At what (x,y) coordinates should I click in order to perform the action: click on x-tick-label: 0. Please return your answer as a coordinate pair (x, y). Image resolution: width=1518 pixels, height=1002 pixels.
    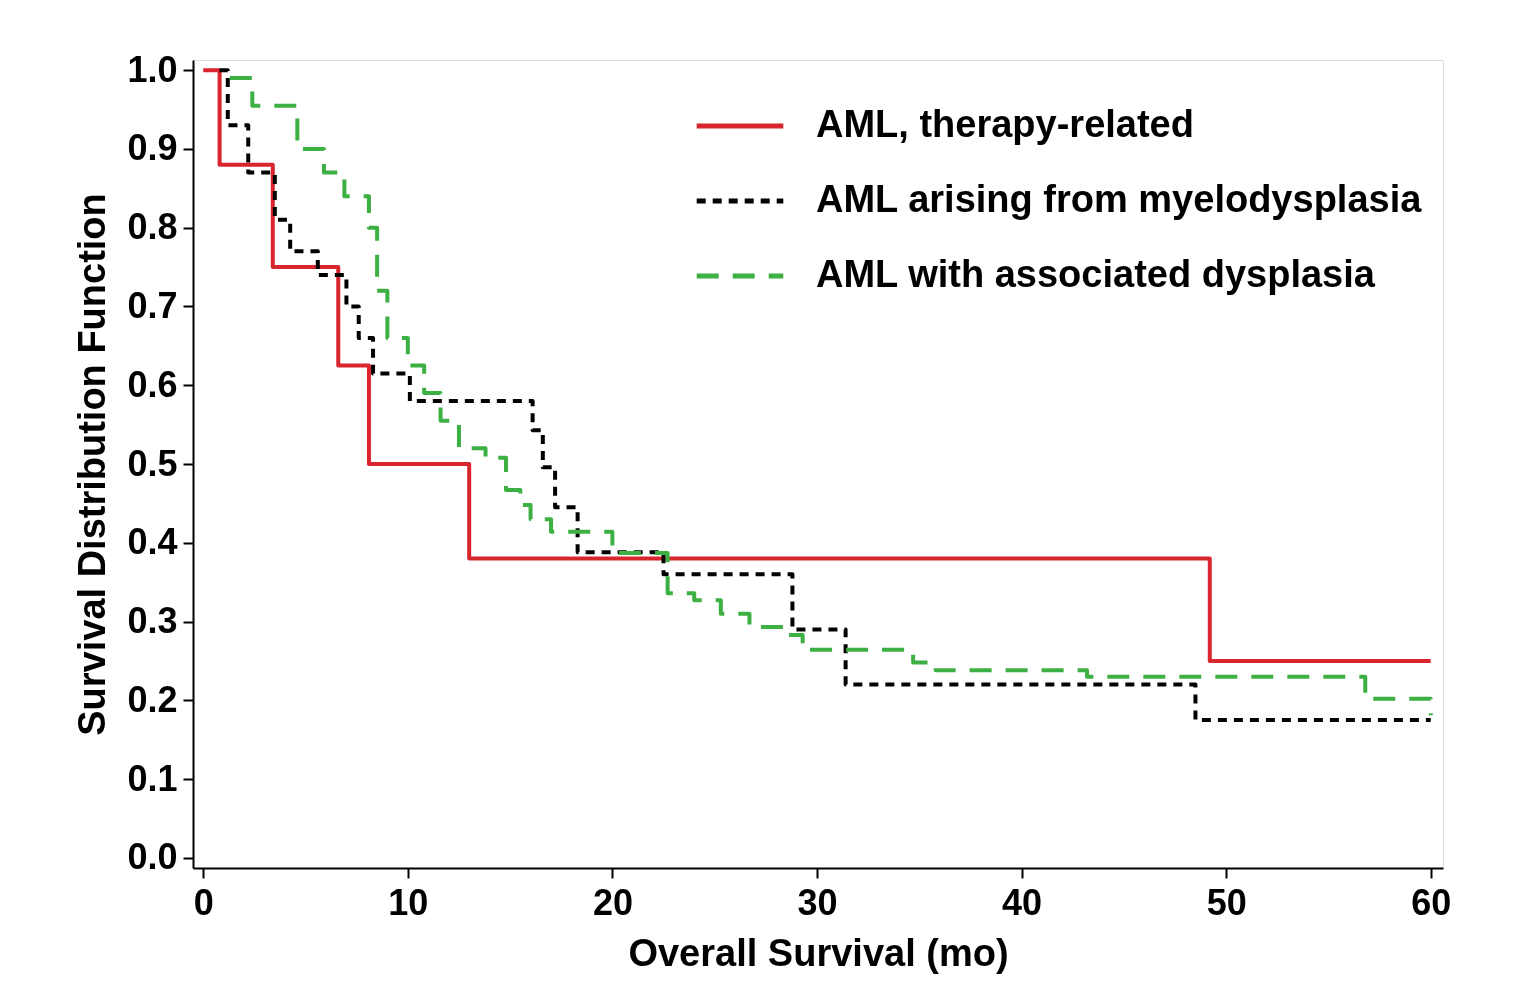
    Looking at the image, I should click on (203, 902).